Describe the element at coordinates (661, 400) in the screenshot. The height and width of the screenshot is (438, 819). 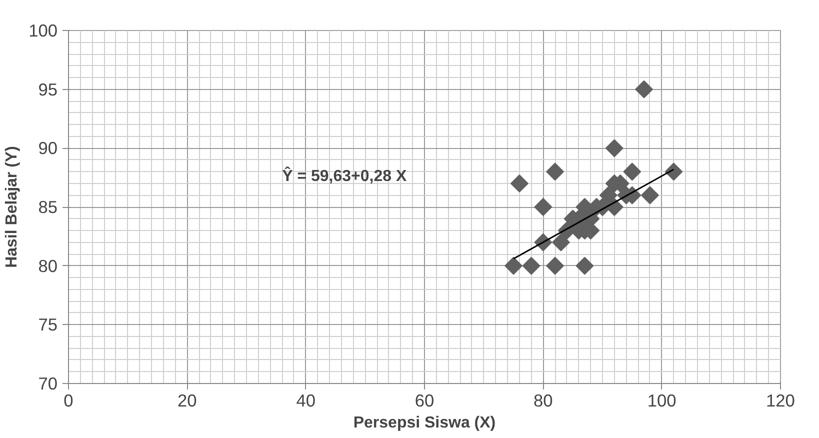
I see `x-tick-label: 100` at that location.